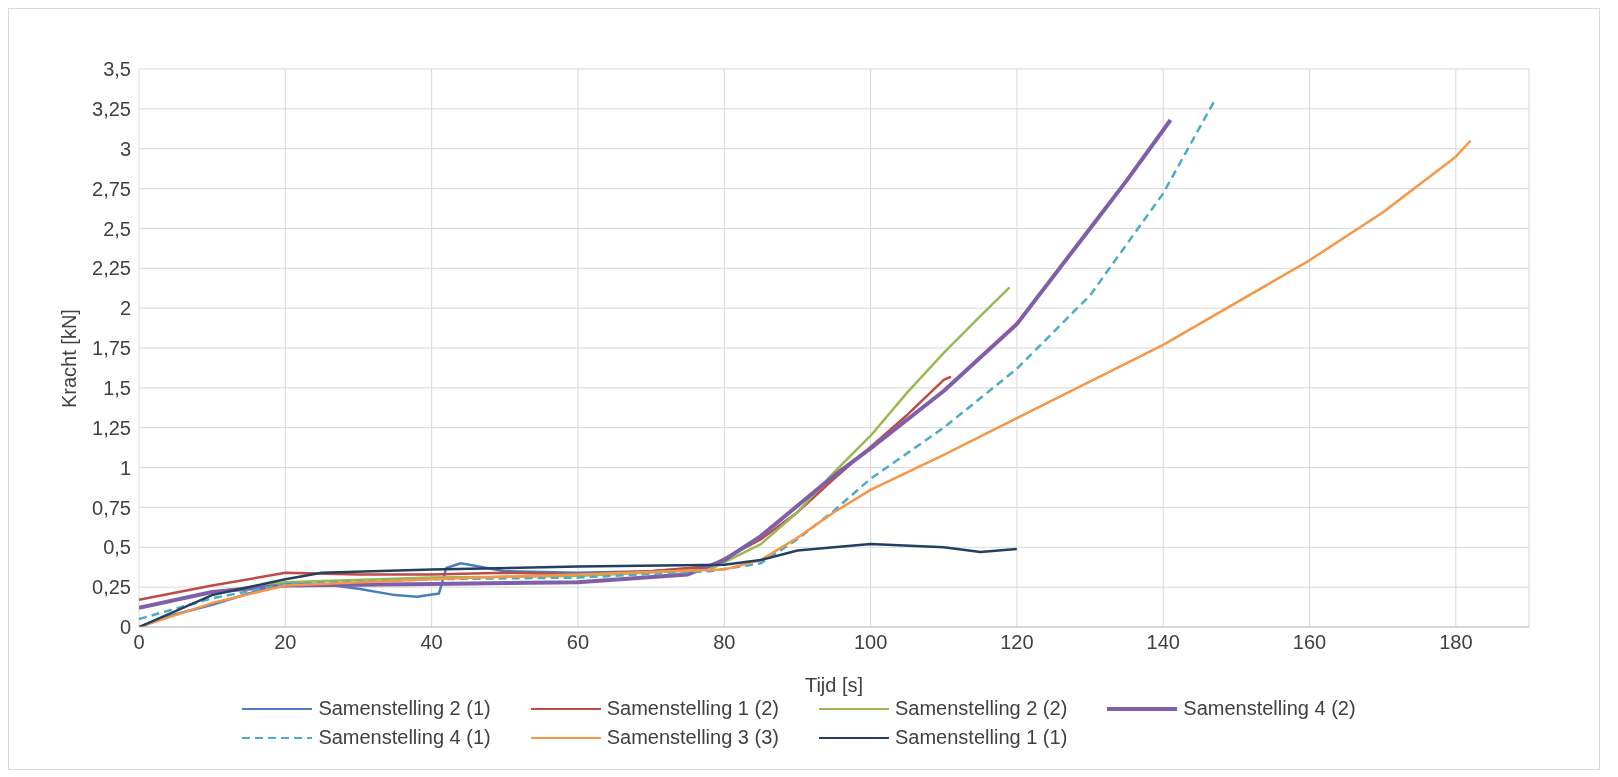  I want to click on legend-label: Samenstelling 2 (1), so click(404, 708).